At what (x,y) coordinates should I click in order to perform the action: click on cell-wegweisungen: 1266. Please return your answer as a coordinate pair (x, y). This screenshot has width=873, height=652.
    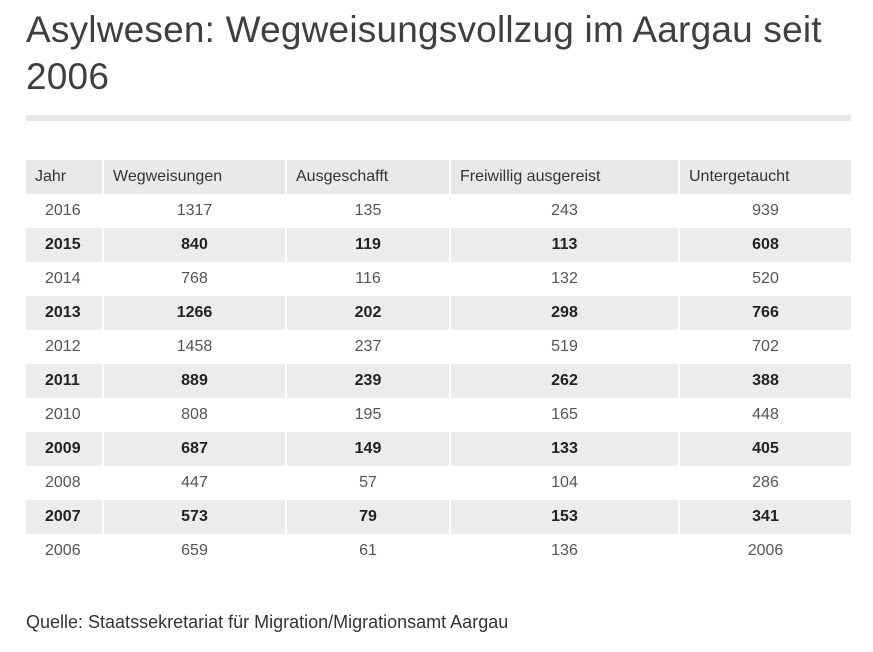
    Looking at the image, I should click on (195, 313).